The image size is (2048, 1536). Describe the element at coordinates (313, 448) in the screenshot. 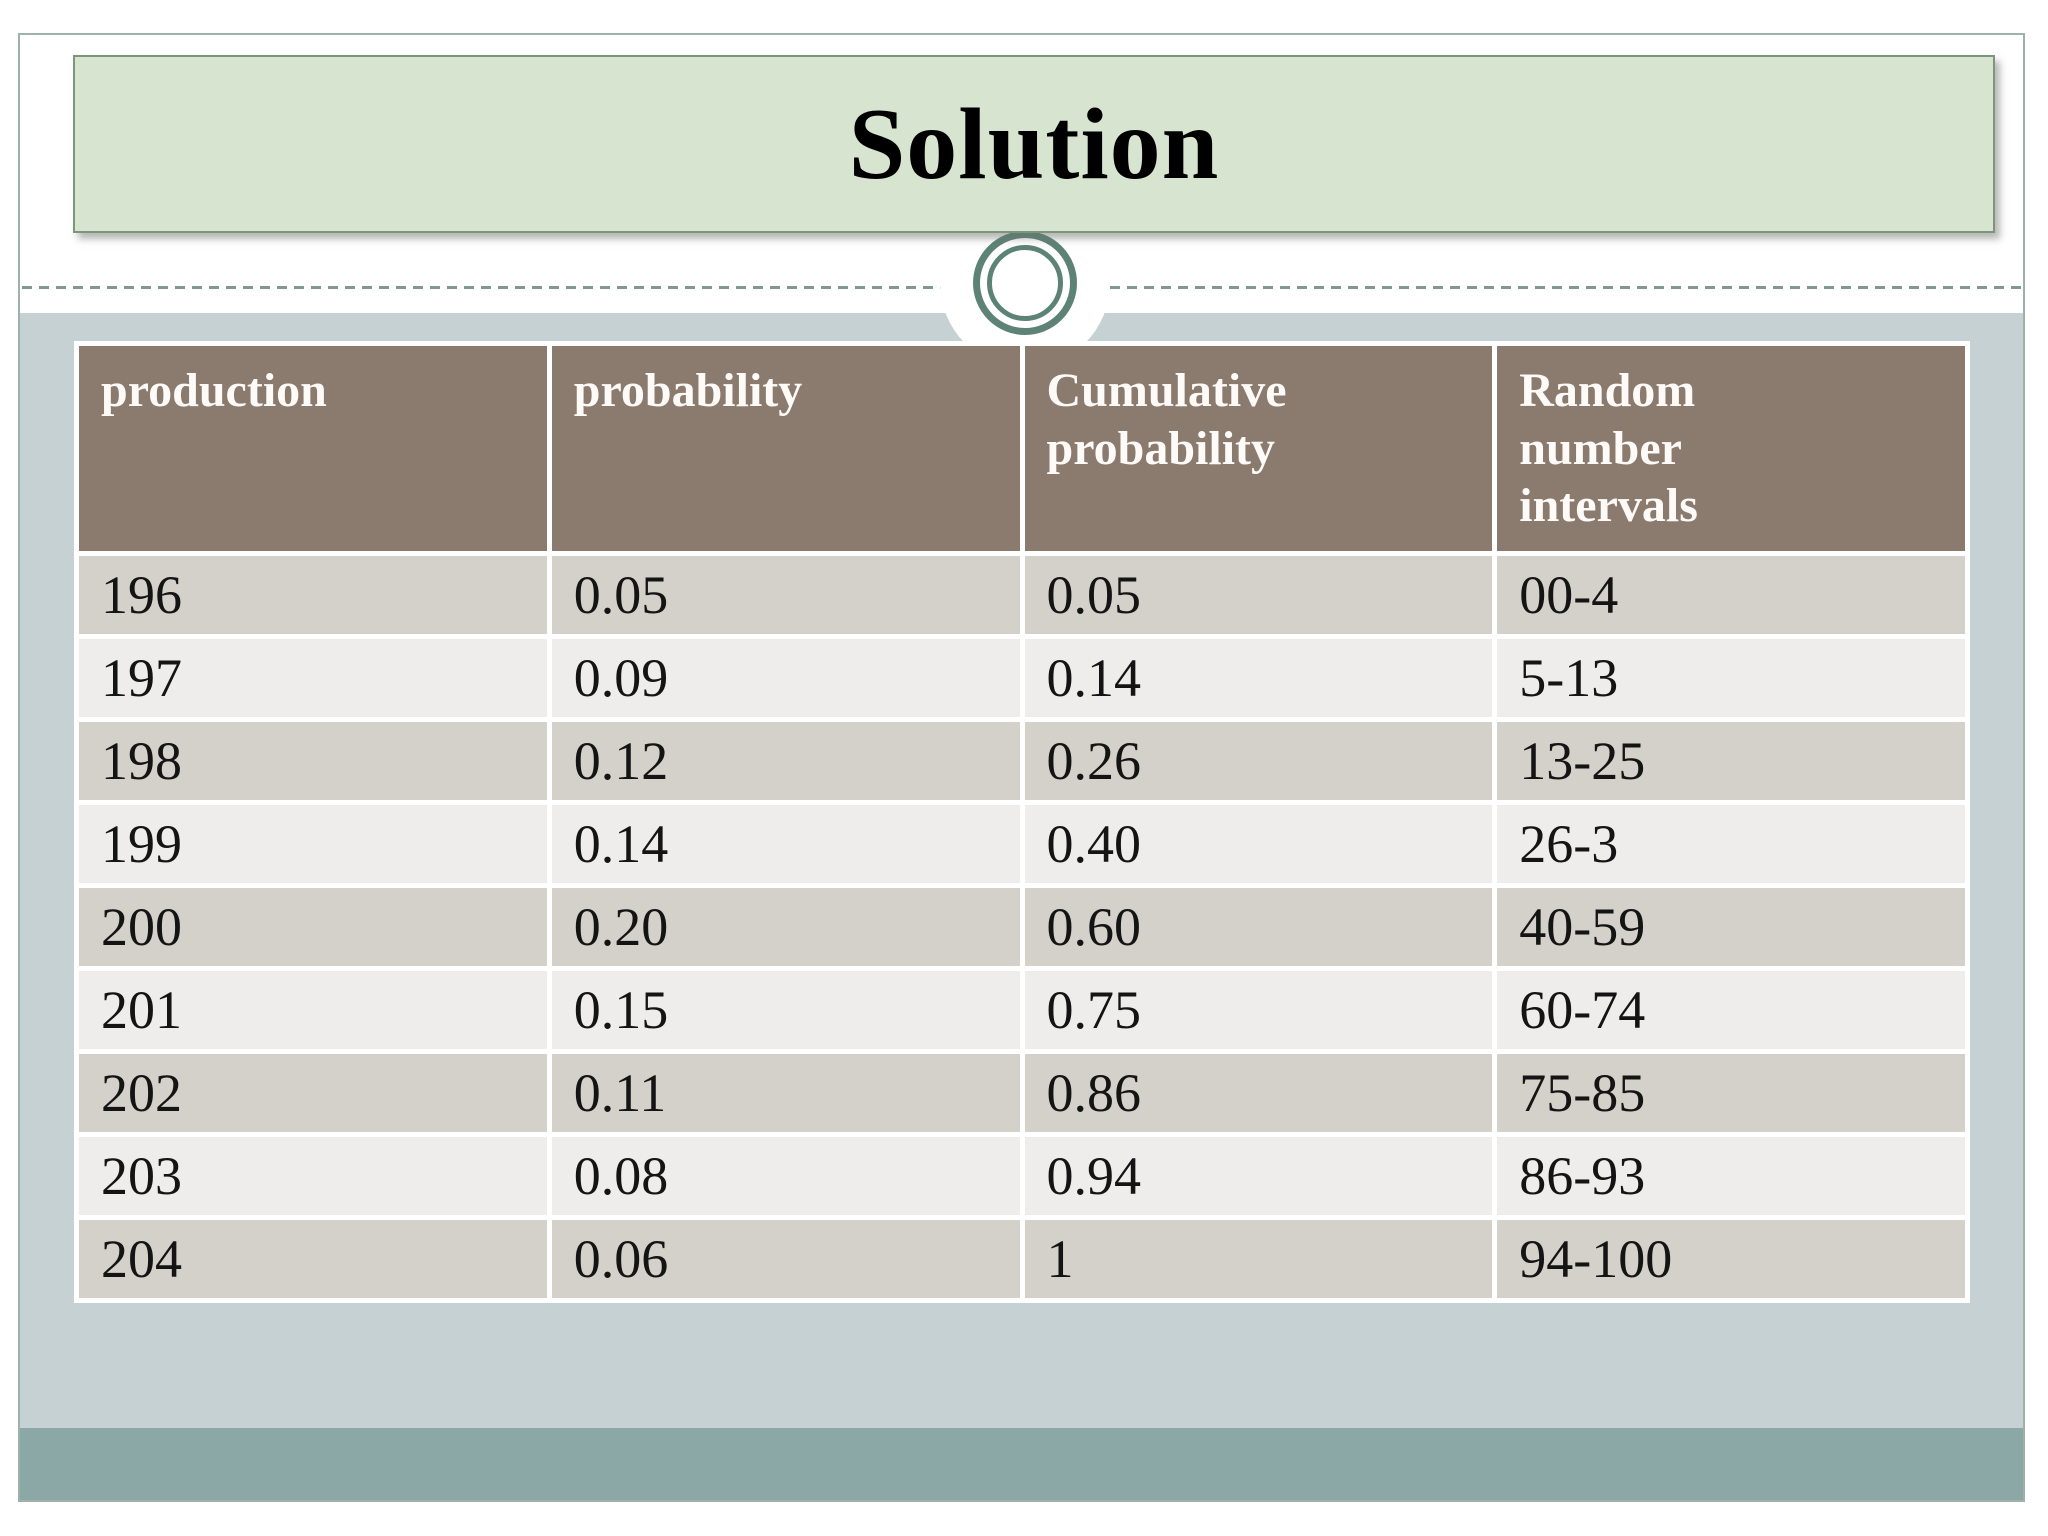

I see `header-production: production` at that location.